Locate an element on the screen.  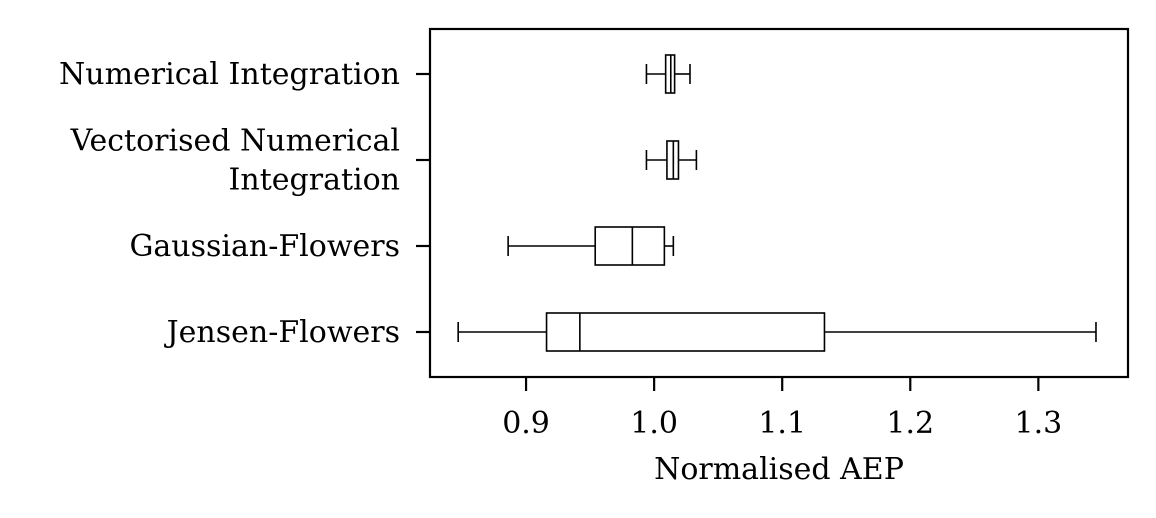
x-axis: 0.9 1.0 1.1 1.2 1.3 is located at coordinates (782, 409).